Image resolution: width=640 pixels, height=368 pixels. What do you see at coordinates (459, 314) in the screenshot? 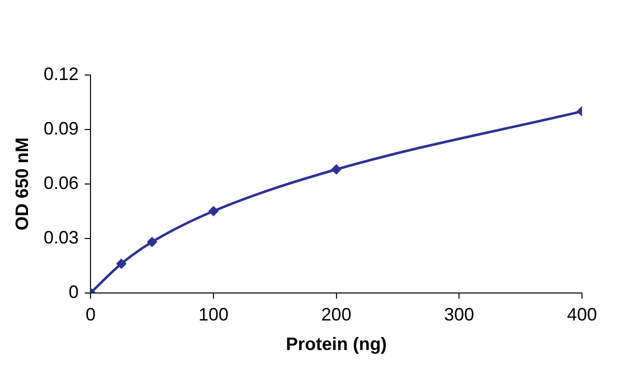
I see `x-tick-label: 300` at bounding box center [459, 314].